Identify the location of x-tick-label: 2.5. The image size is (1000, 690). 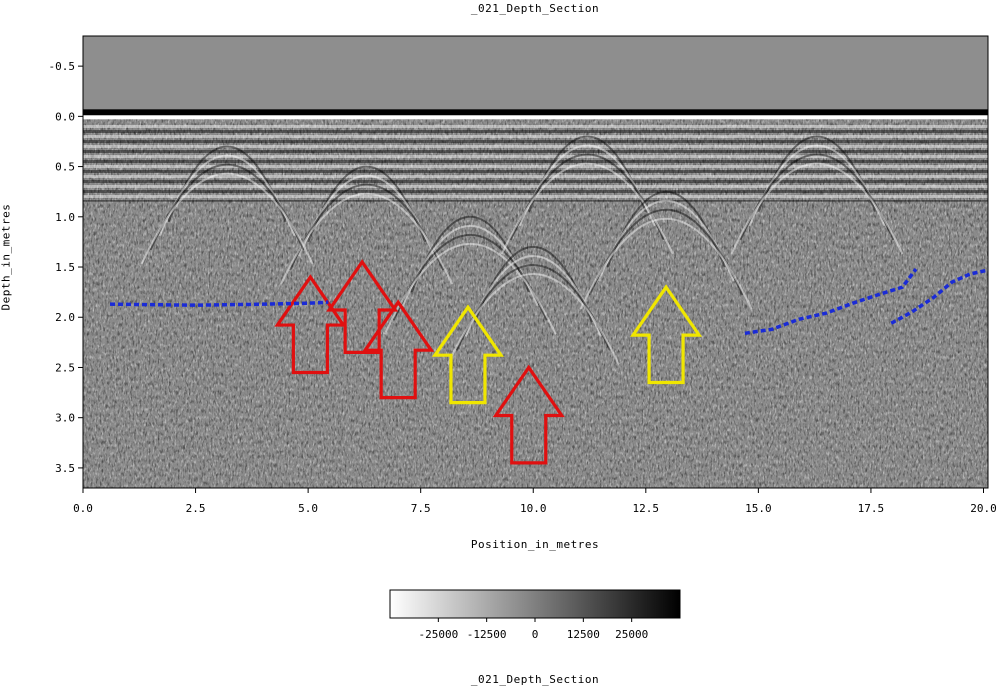
(196, 508).